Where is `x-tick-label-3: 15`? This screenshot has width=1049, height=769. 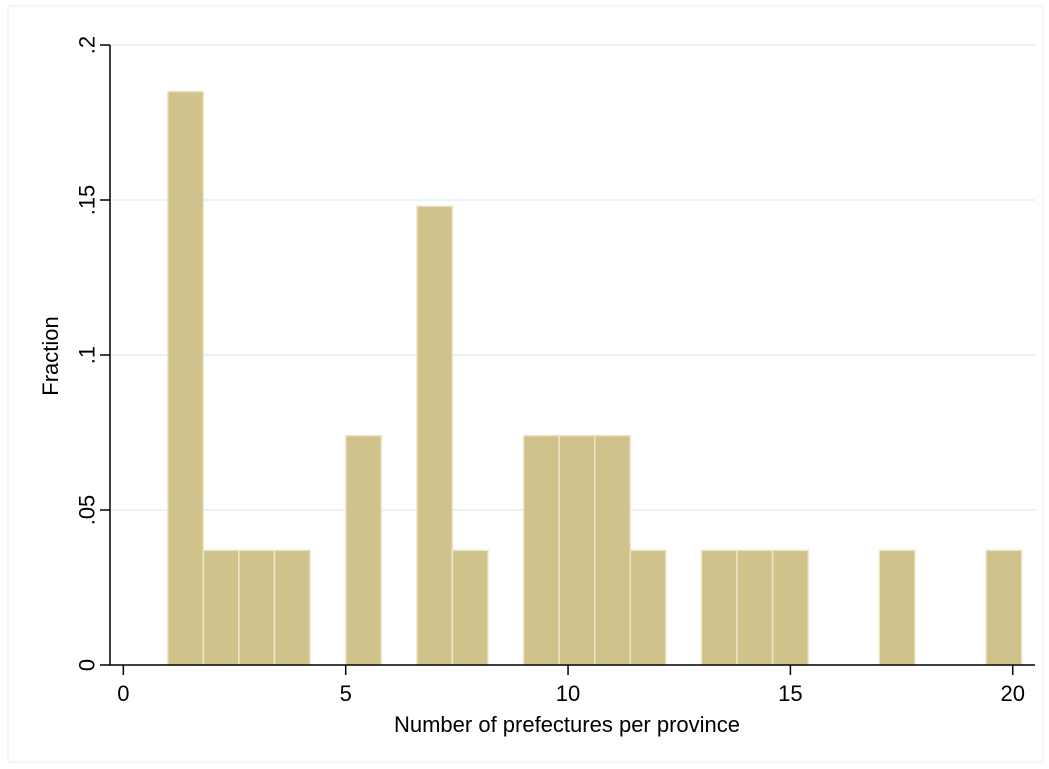
x-tick-label-3: 15 is located at coordinates (790, 693).